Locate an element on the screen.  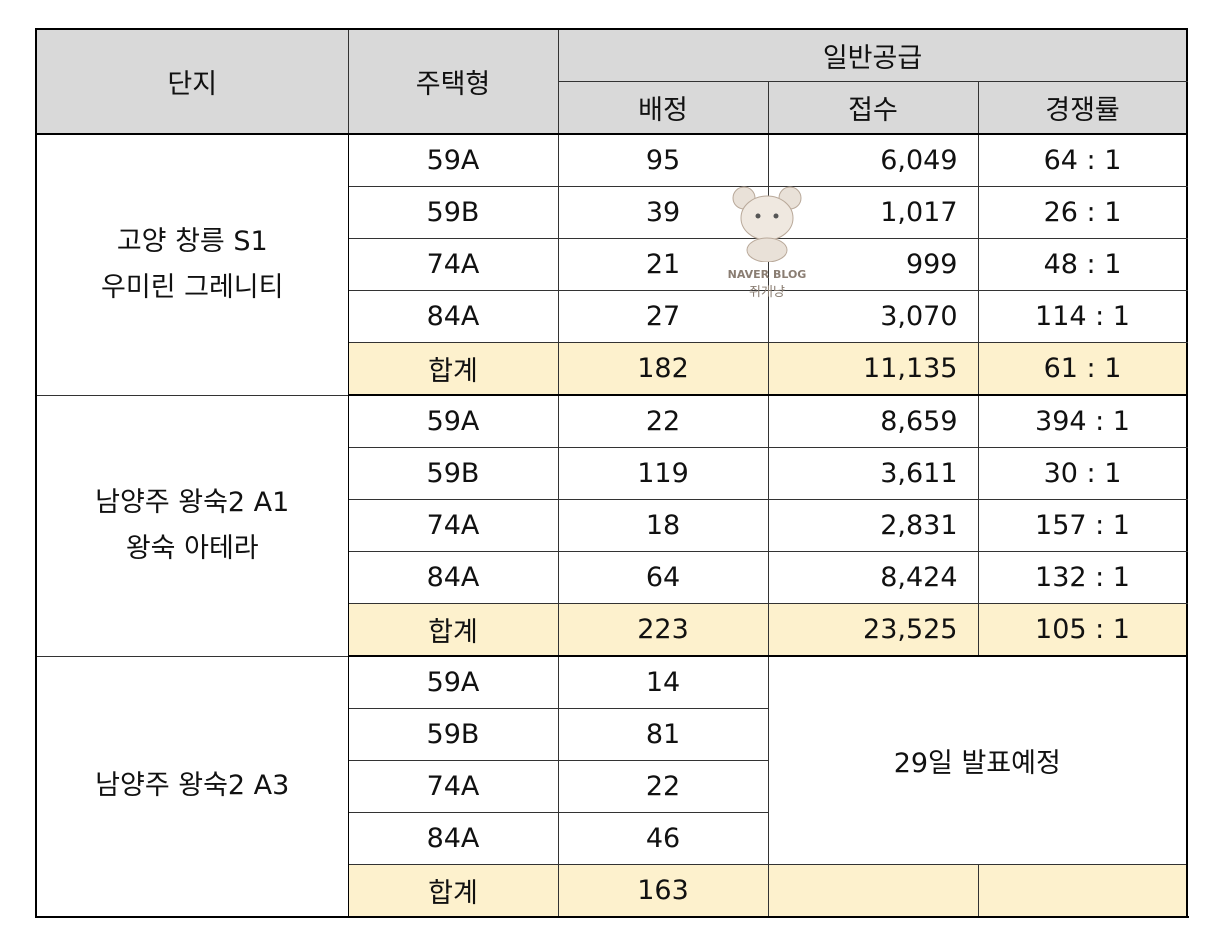
complex-name: 고양 창릉 S1 우미린 그레니티 is located at coordinates (192, 264).